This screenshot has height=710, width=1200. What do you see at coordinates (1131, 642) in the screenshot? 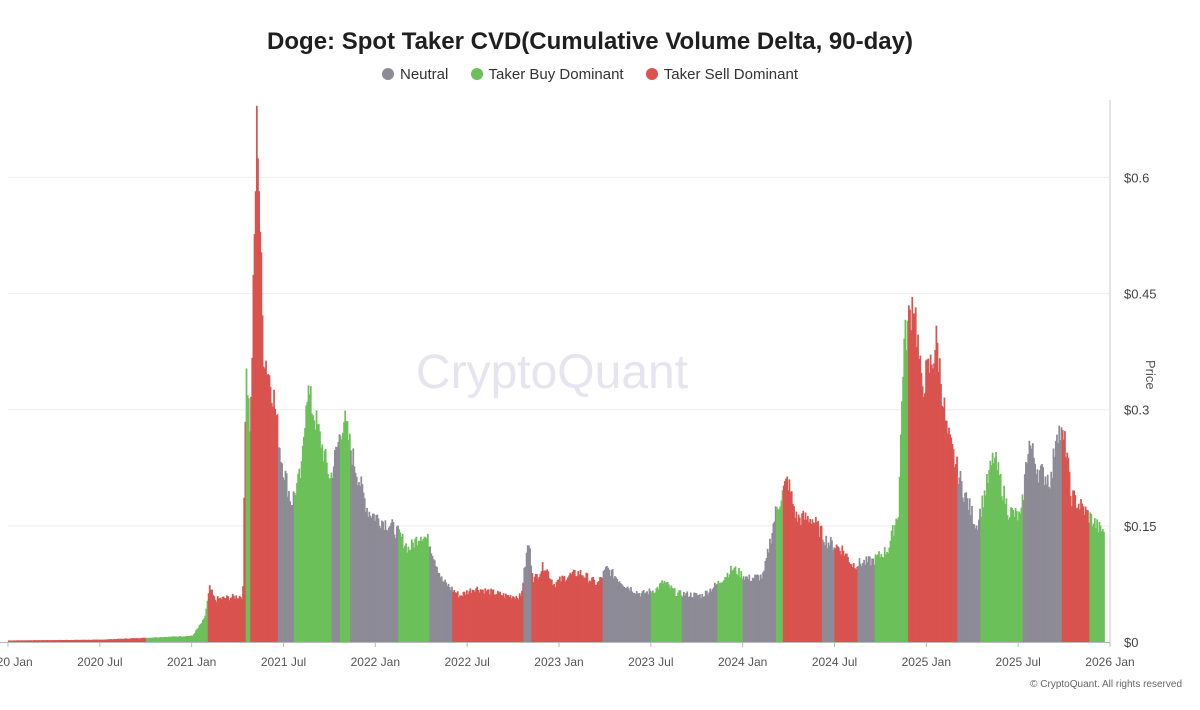
I see `y-tick-label: $0` at bounding box center [1131, 642].